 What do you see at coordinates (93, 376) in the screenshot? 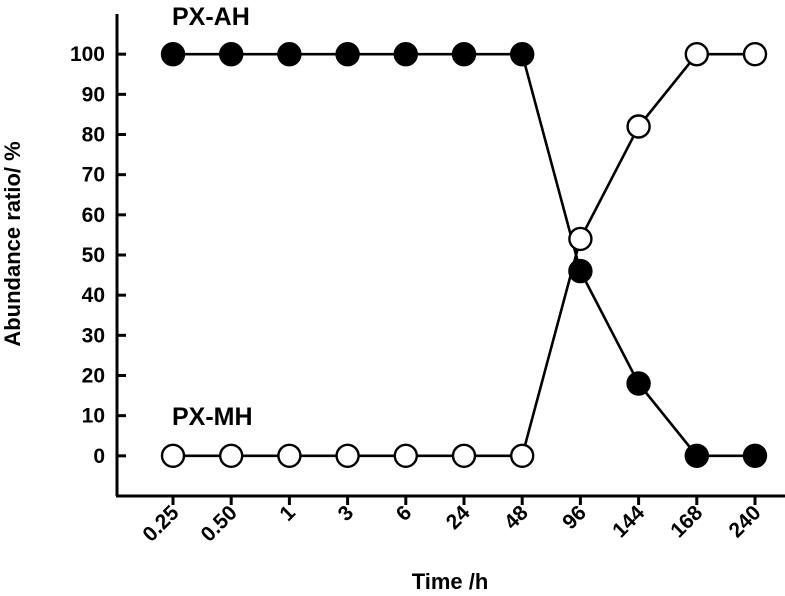
I see `y-tick-label: 20` at bounding box center [93, 376].